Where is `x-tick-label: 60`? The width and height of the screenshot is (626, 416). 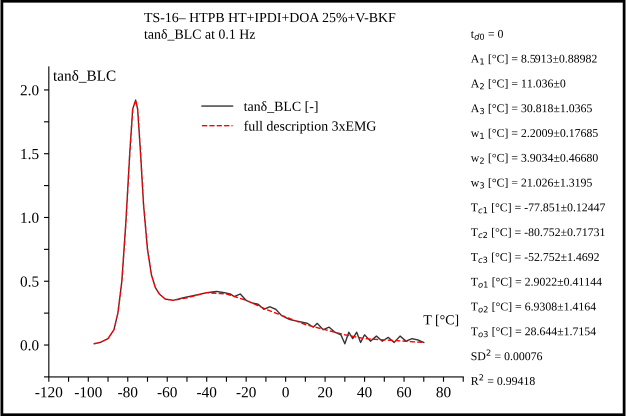
x-tick-label: 60 is located at coordinates (404, 392).